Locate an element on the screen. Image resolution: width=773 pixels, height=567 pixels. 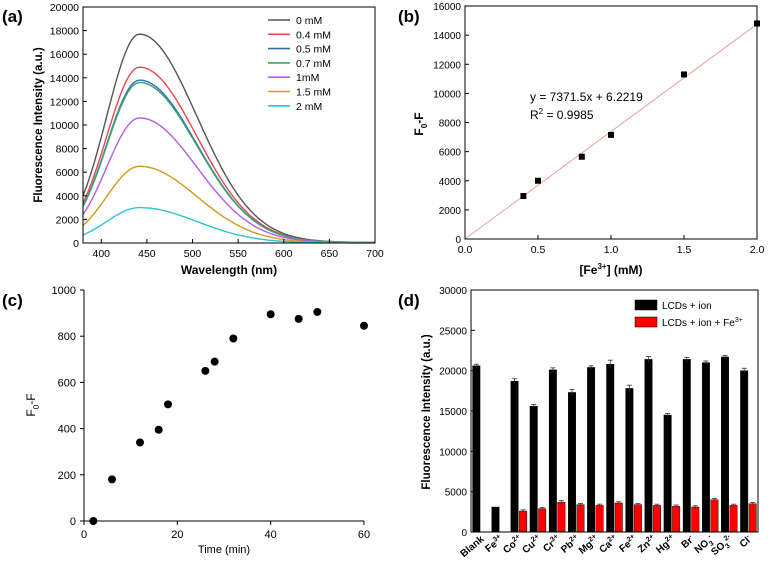
a-y-tick-label: 12000 is located at coordinates (64, 102).